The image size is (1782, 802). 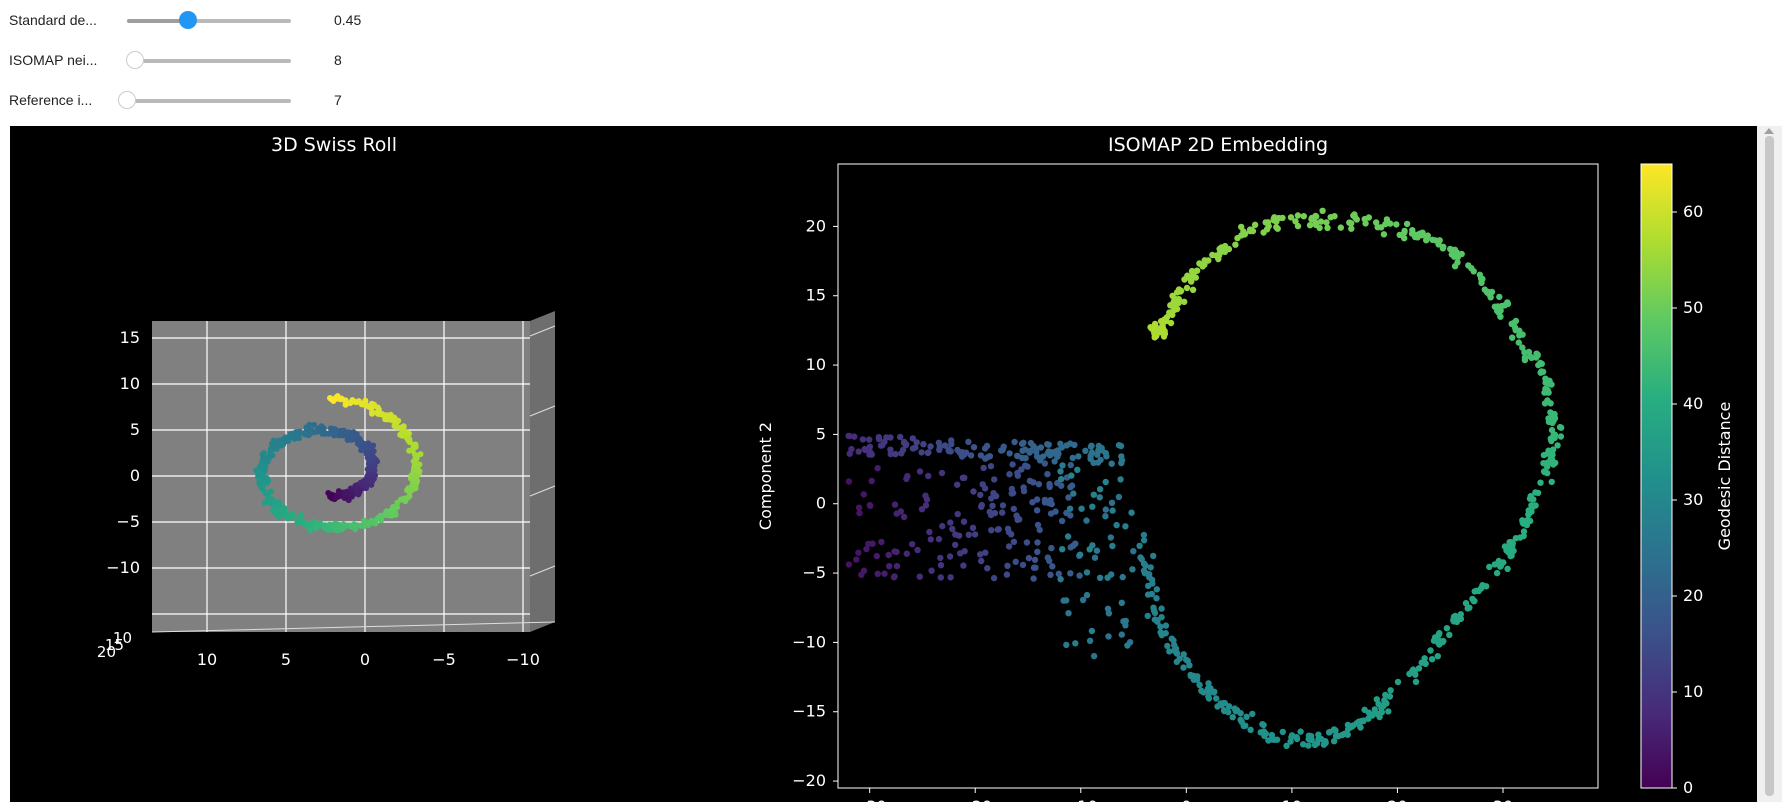 I want to click on isomap-y-ticks: 20 15 10 5 0 −5 −10 −15 −20, so click(x=815, y=503).